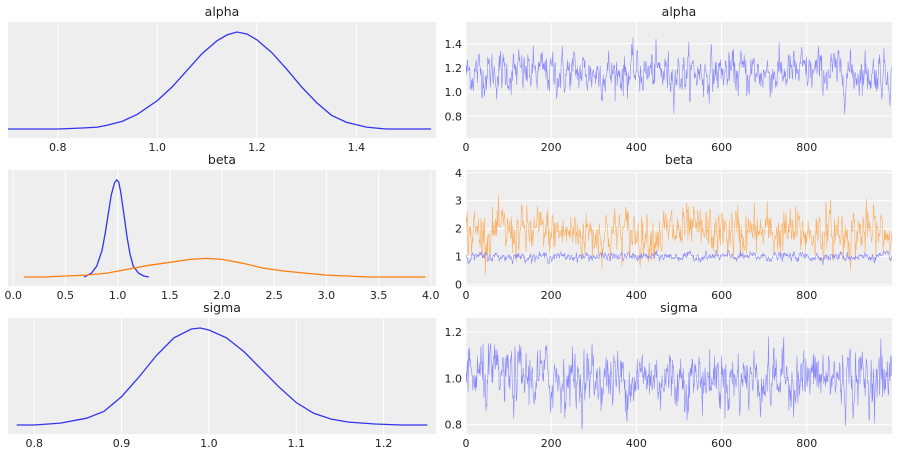 The width and height of the screenshot is (901, 455). Describe the element at coordinates (357, 147) in the screenshot. I see `x-tick-label: 1.4` at that location.